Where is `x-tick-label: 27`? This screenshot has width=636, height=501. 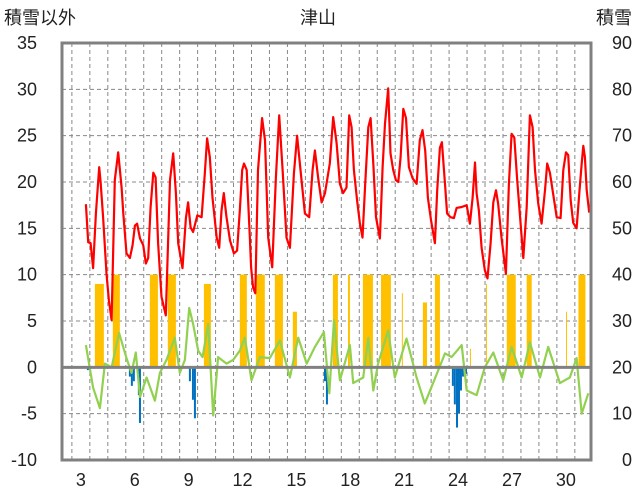
x-tick-label: 27 is located at coordinates (512, 480).